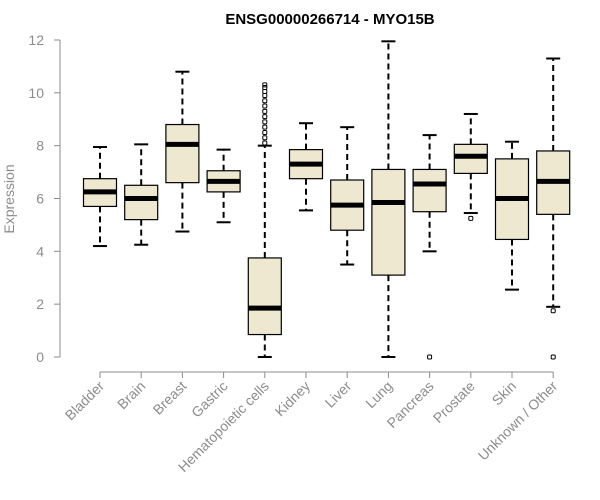  I want to click on y-tick-label: 10, so click(36, 93).